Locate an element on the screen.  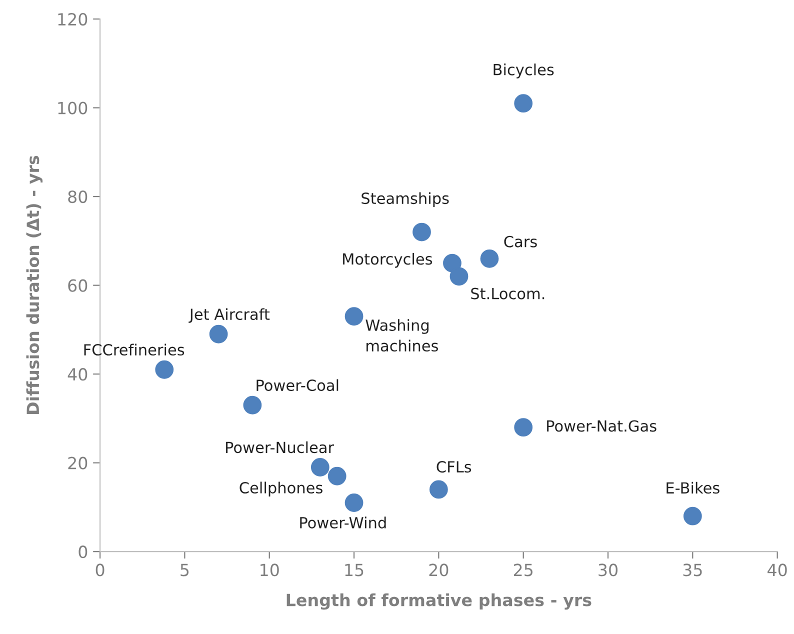
y-tick-label: 120 is located at coordinates (73, 19).